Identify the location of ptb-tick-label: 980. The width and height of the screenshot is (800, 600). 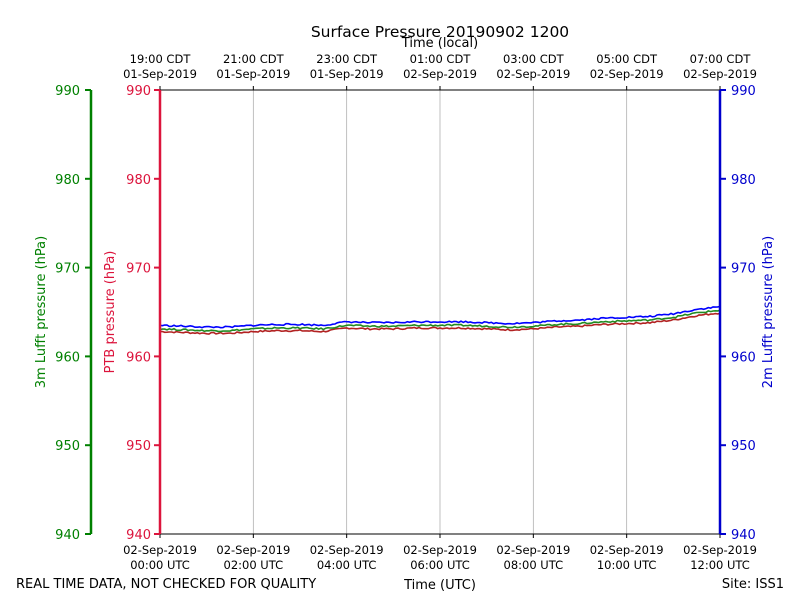
(138, 180).